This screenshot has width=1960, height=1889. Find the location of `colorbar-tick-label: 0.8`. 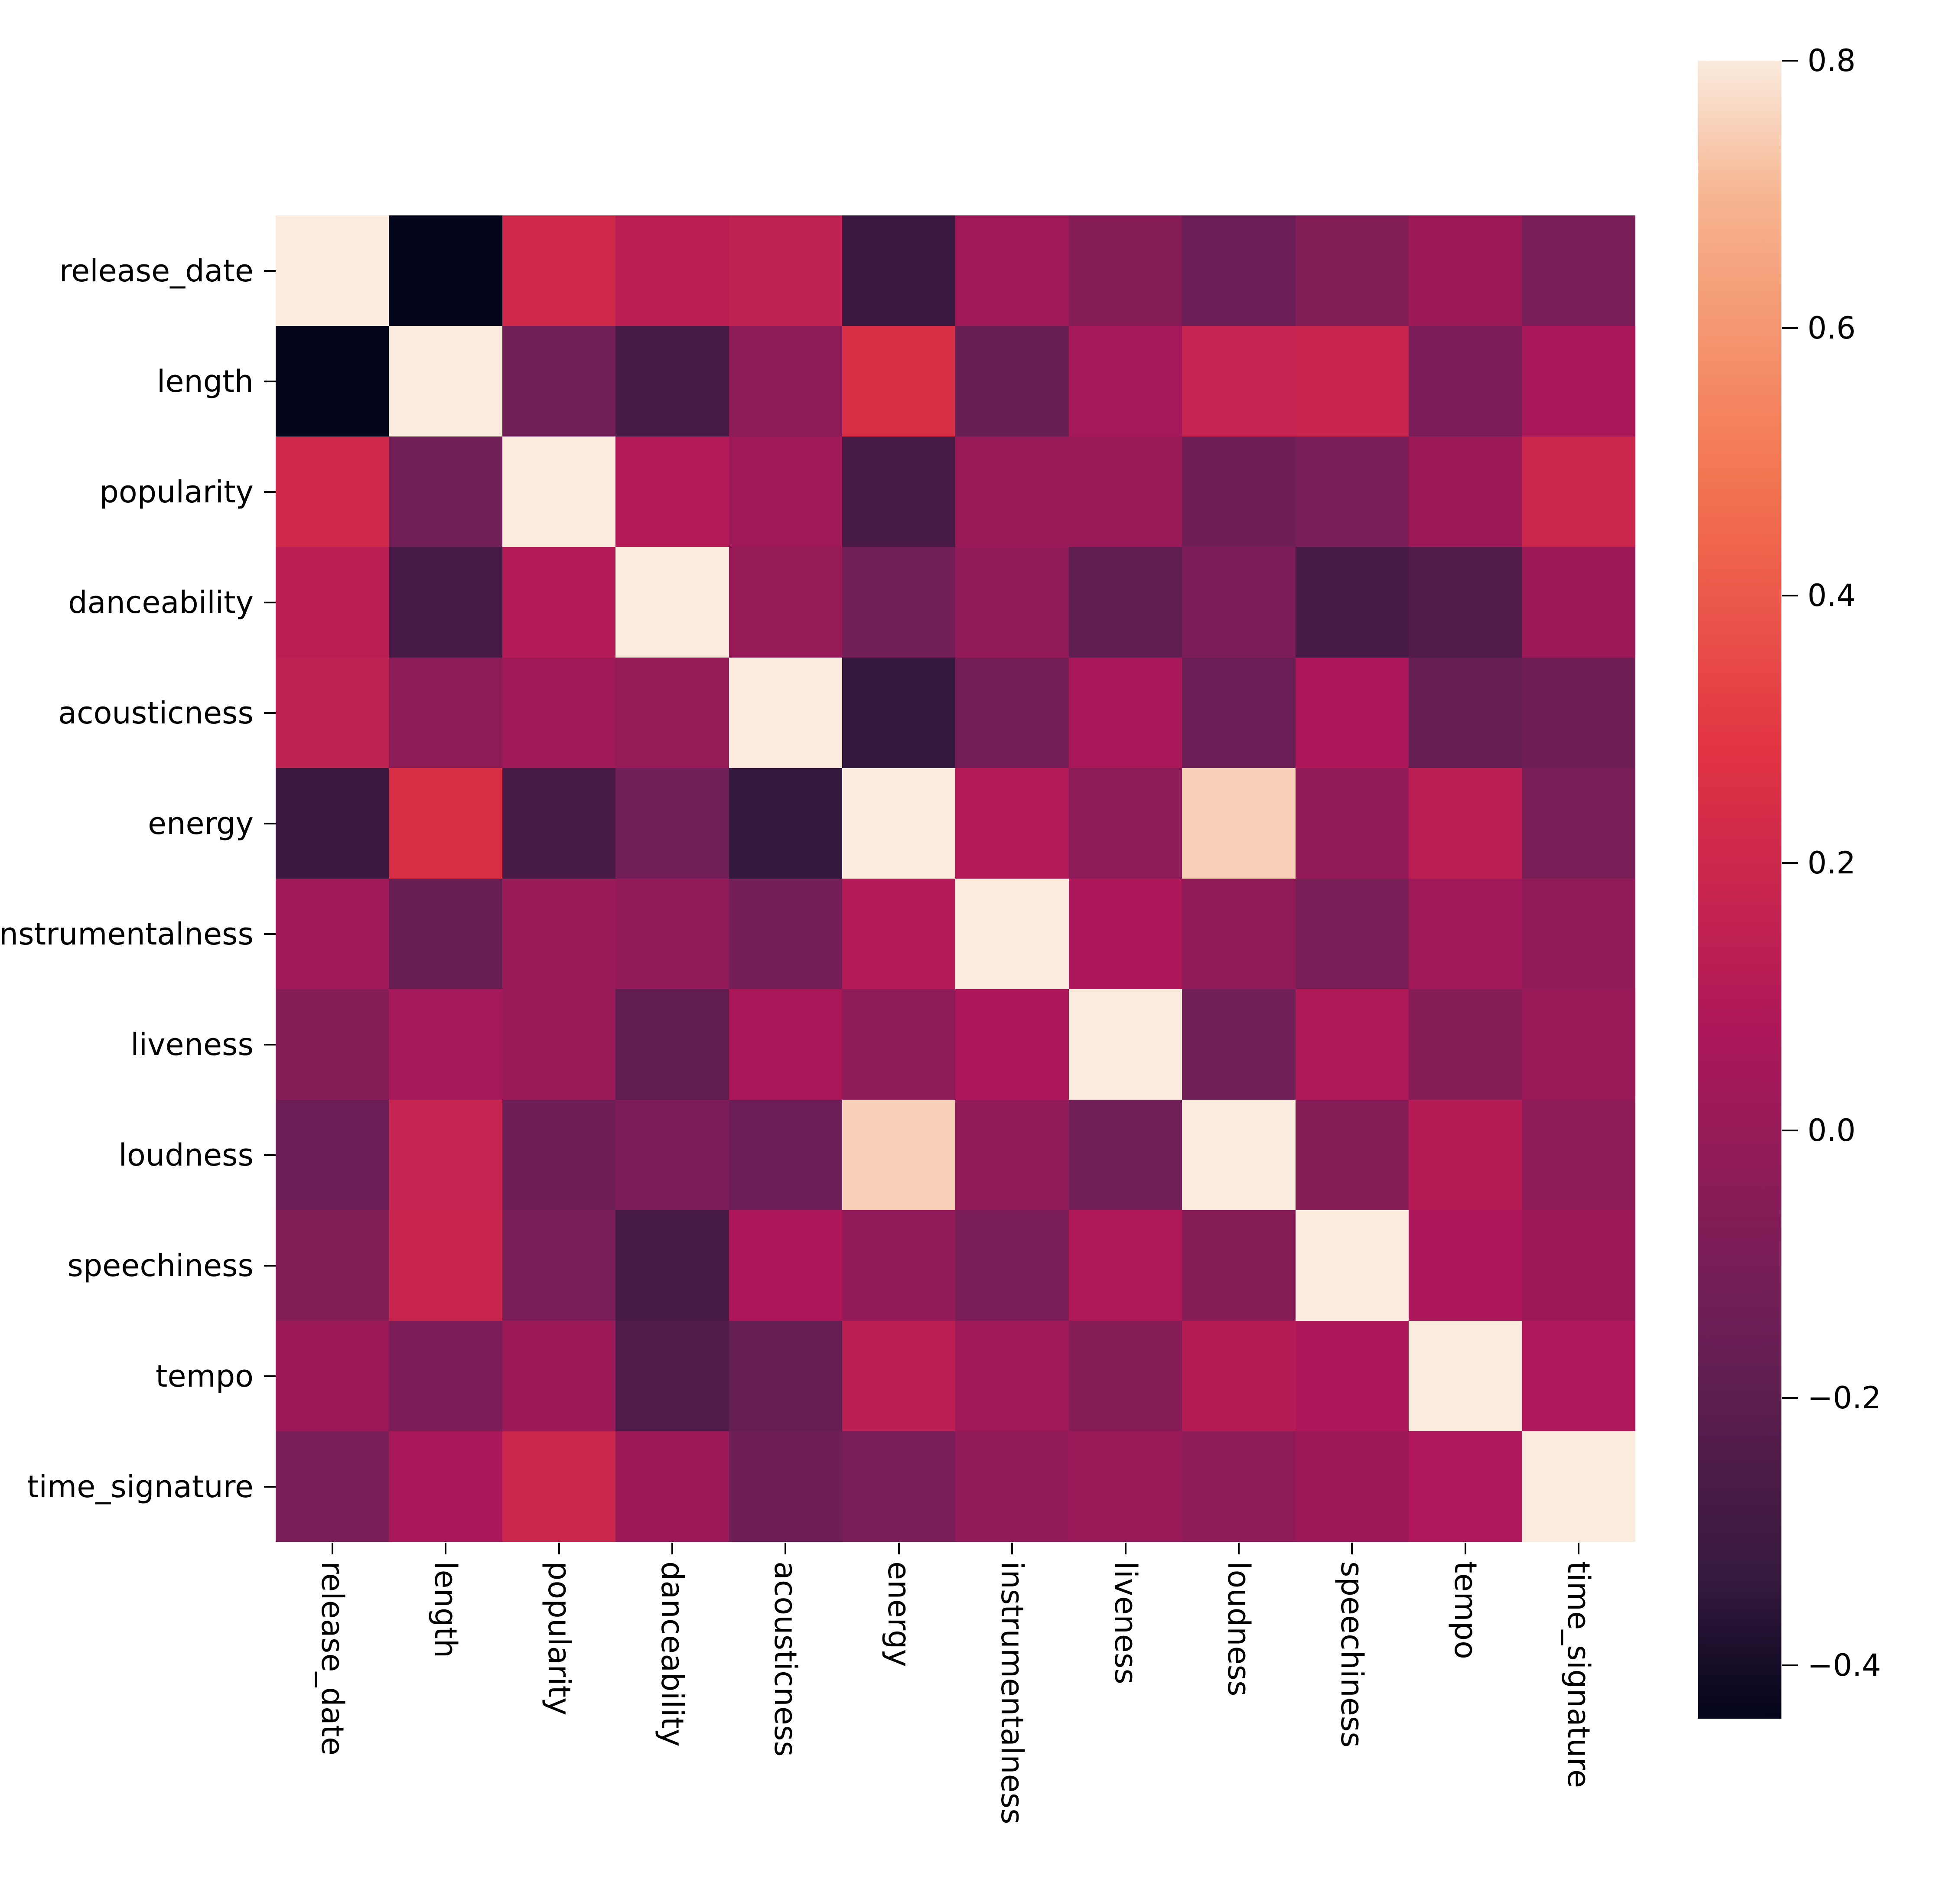

colorbar-tick-label: 0.8 is located at coordinates (1831, 60).